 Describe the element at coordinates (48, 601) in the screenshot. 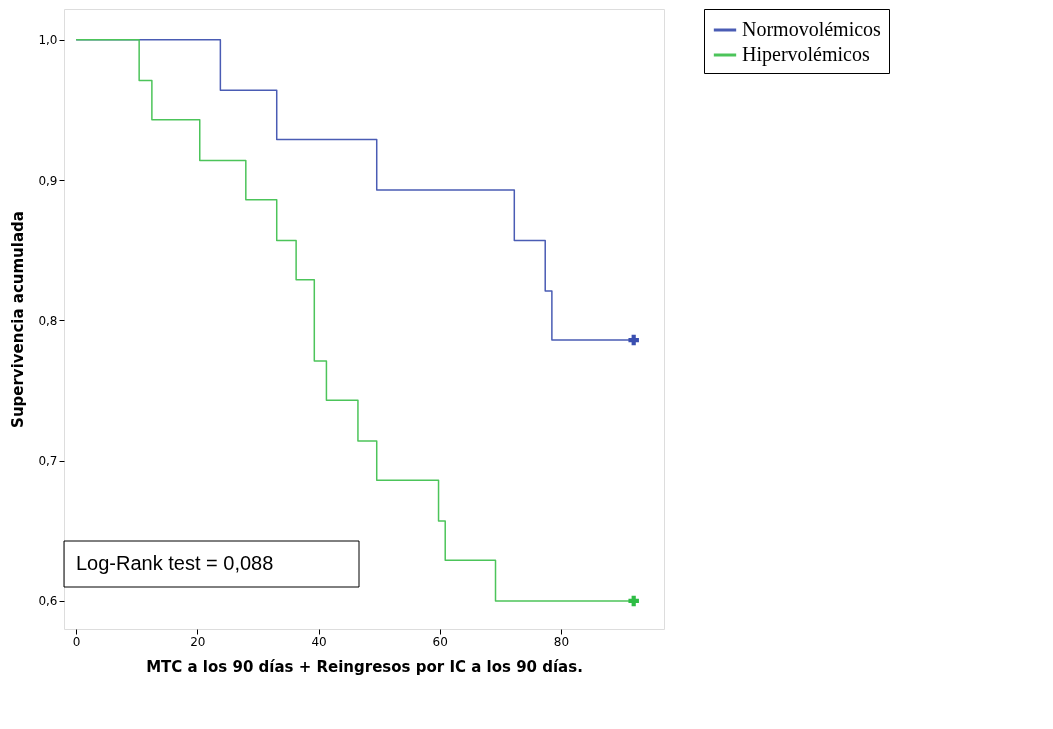

I see `y-tick-label: 0,6` at that location.